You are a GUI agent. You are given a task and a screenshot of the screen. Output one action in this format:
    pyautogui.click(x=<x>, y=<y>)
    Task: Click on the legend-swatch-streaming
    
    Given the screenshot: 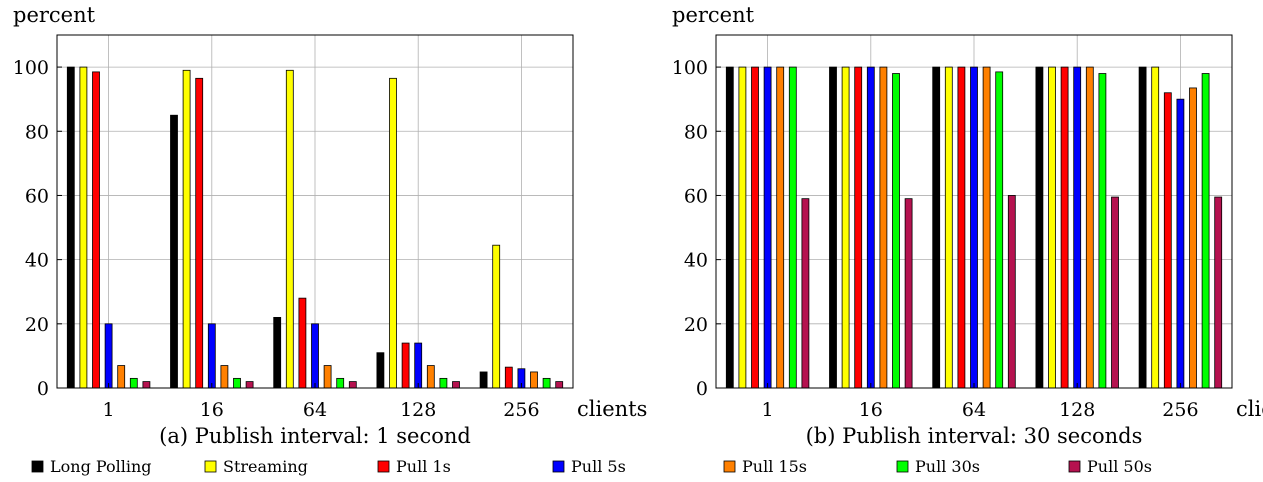 What is the action you would take?
    pyautogui.click(x=210, y=466)
    